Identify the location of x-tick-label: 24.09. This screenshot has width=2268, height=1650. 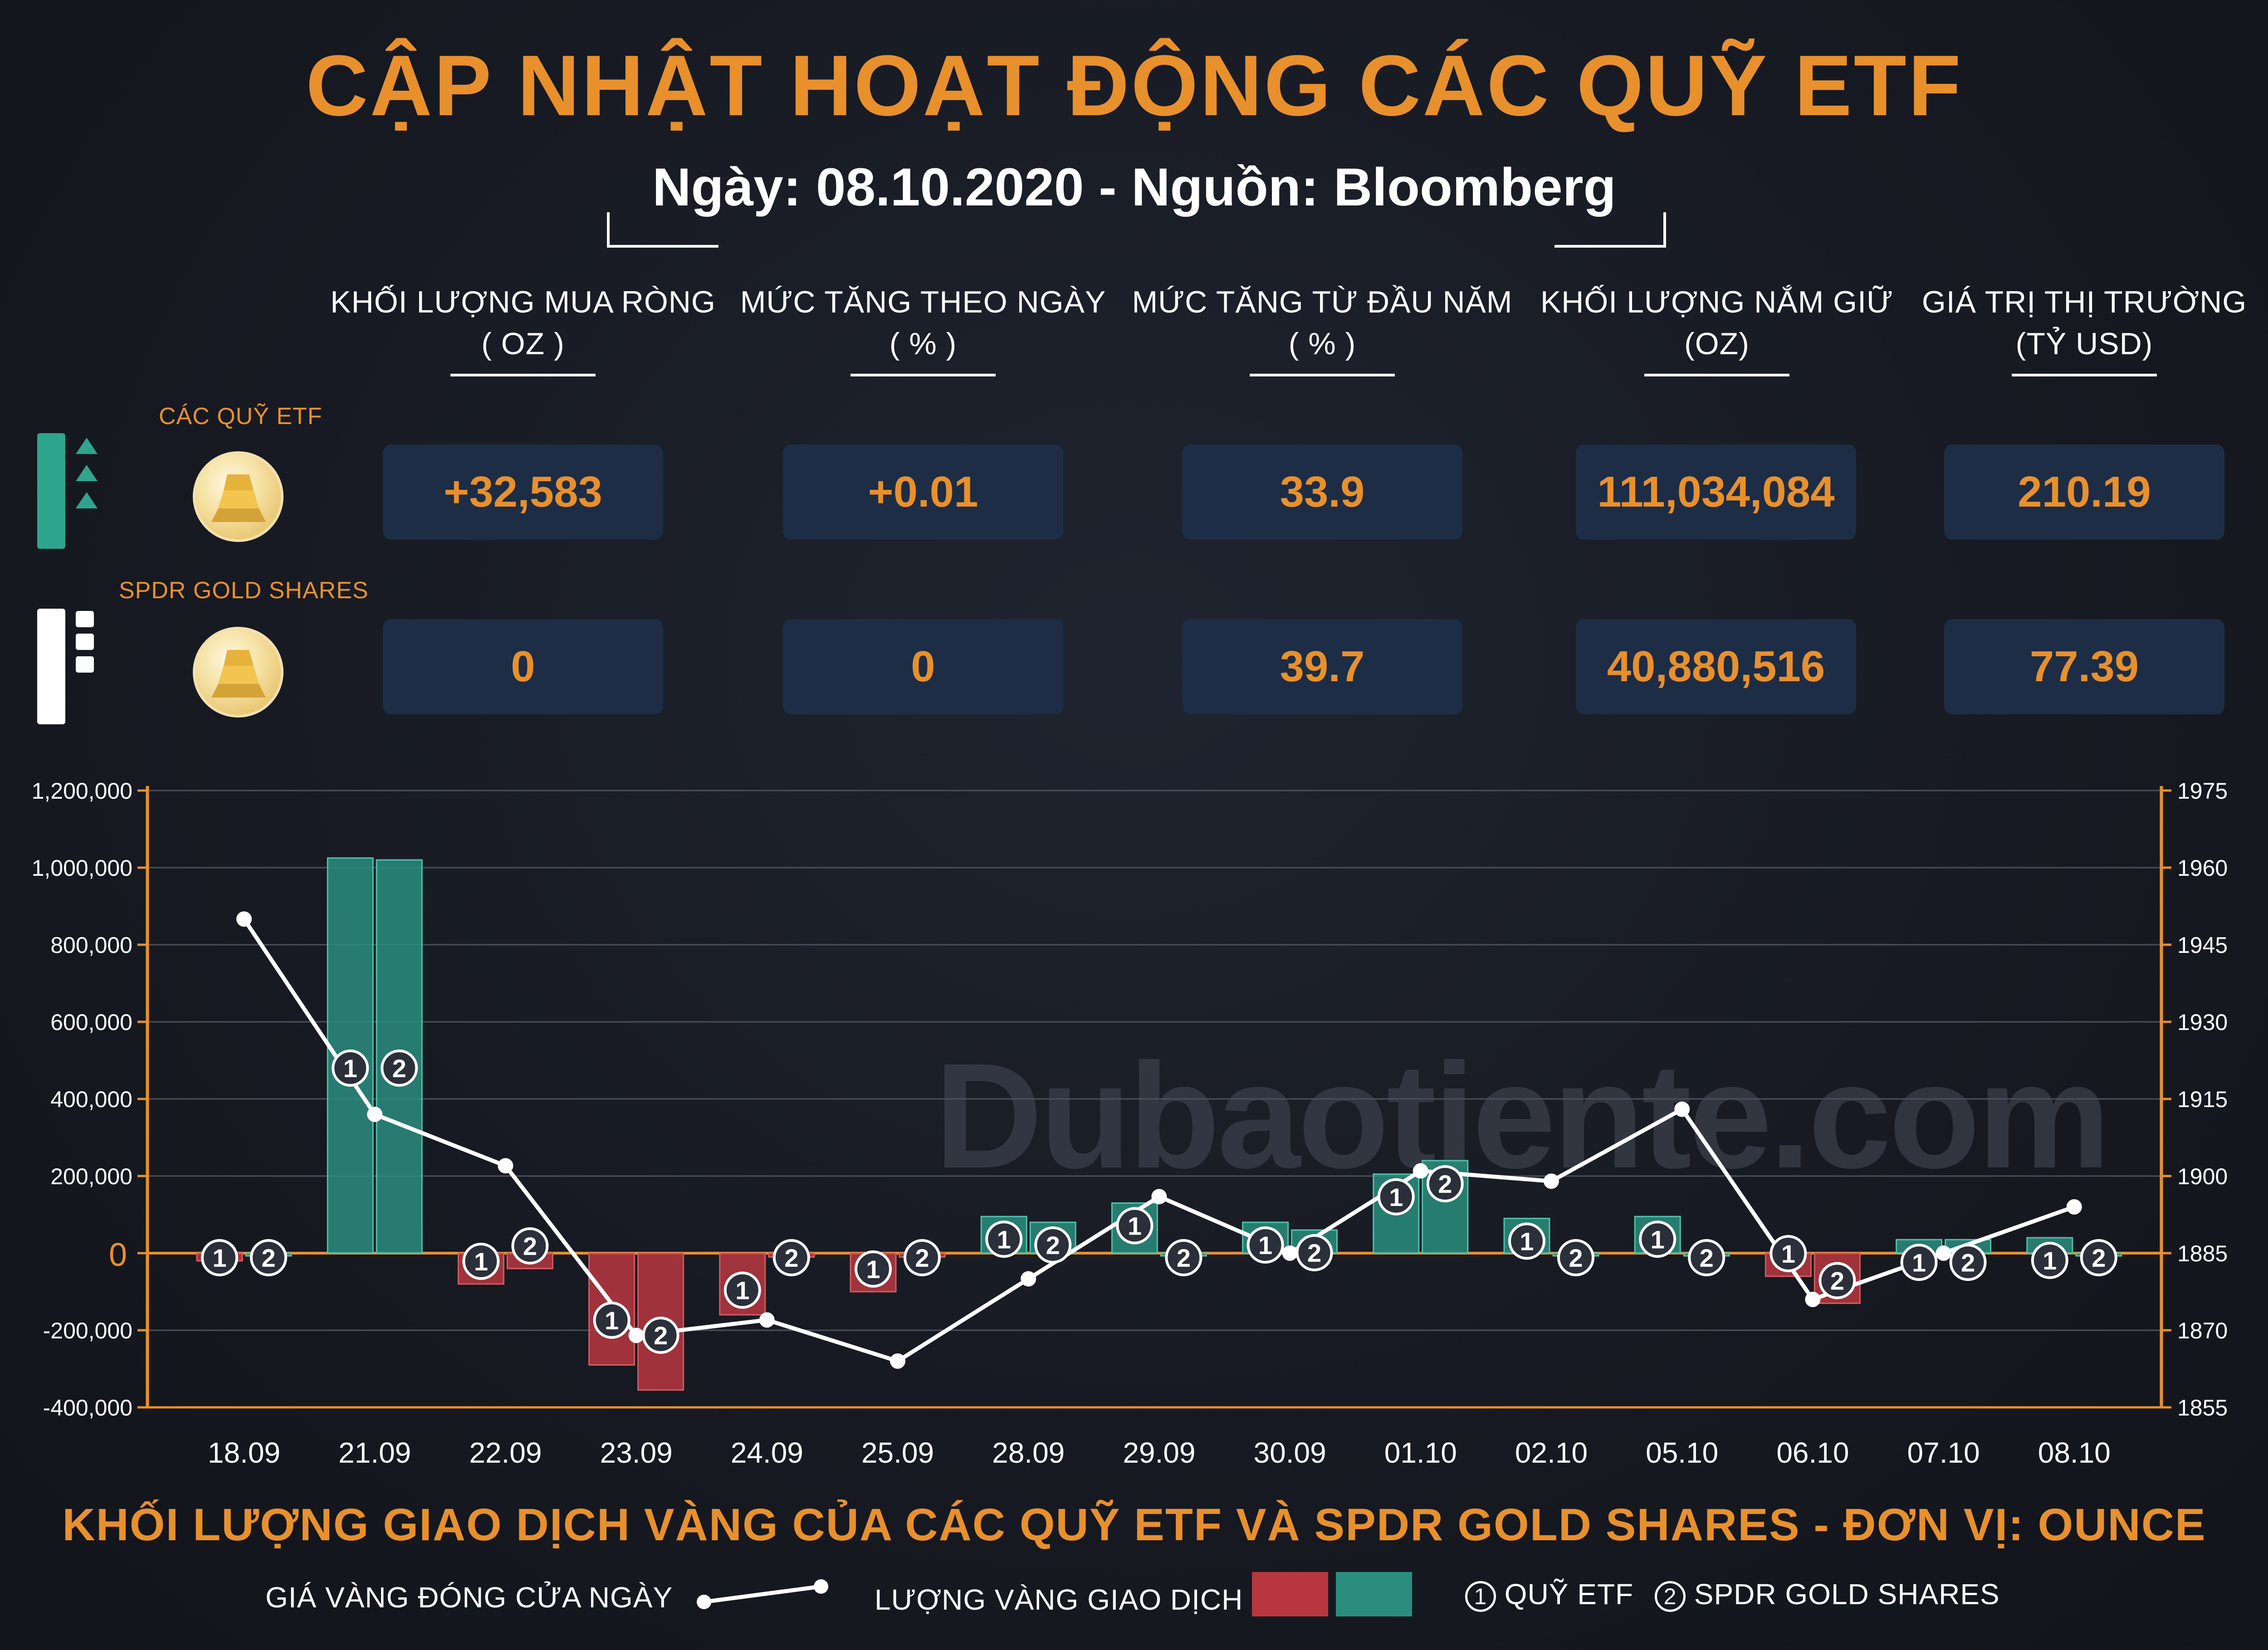
(767, 1453).